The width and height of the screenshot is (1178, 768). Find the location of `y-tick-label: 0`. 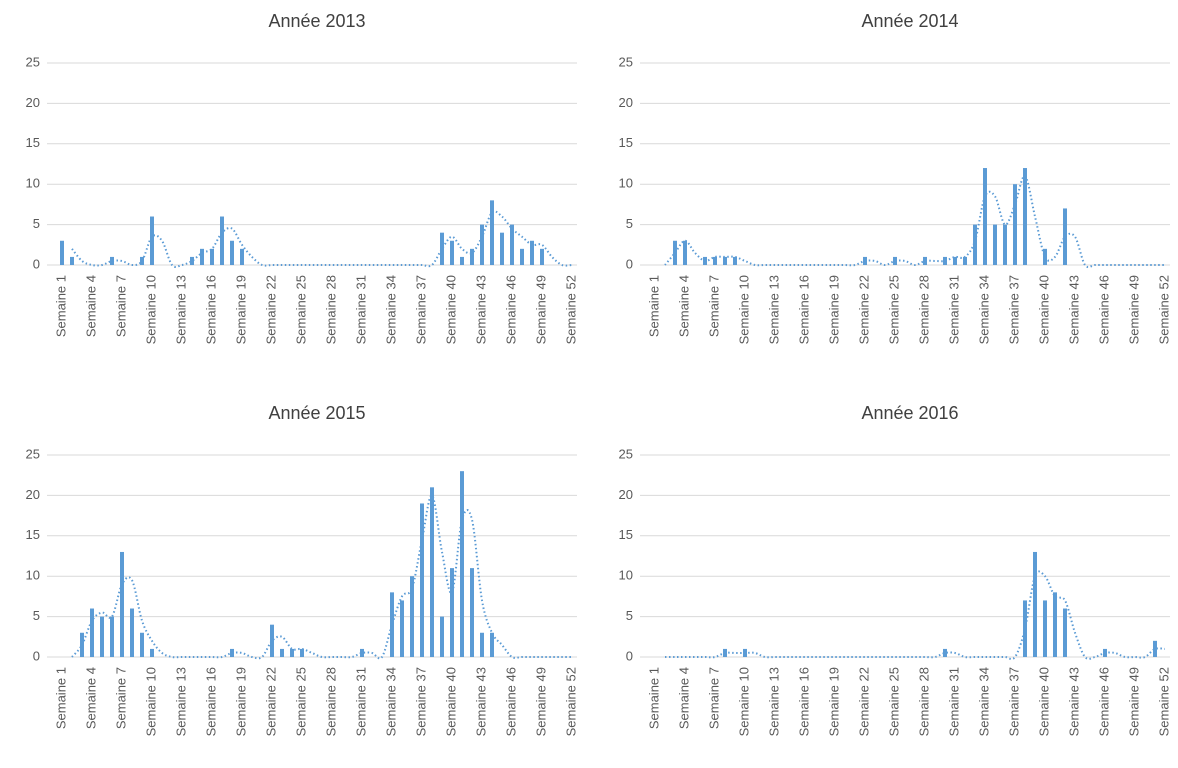

y-tick-label: 0 is located at coordinates (36, 263).